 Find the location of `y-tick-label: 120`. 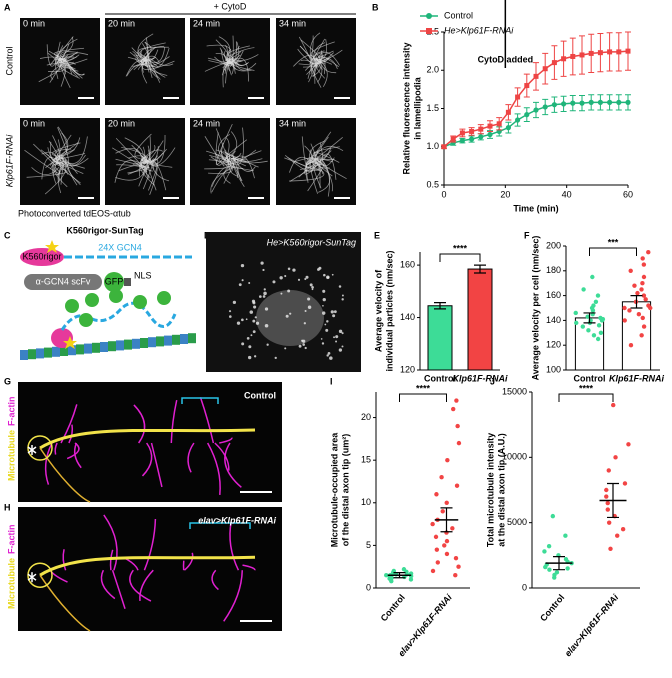

y-tick-label: 120 is located at coordinates (553, 345).